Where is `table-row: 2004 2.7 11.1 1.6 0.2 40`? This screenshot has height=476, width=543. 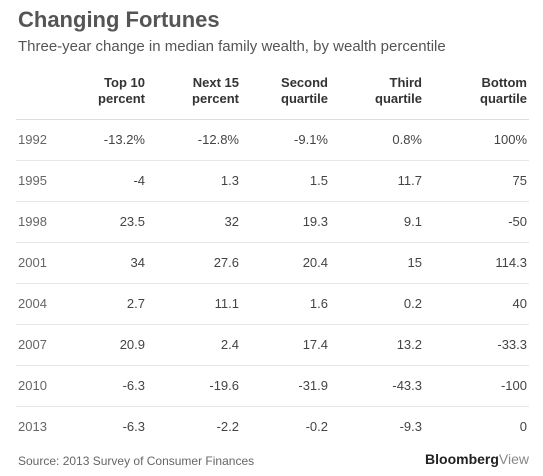
table-row: 2004 2.7 11.1 1.6 0.2 40 is located at coordinates (272, 304).